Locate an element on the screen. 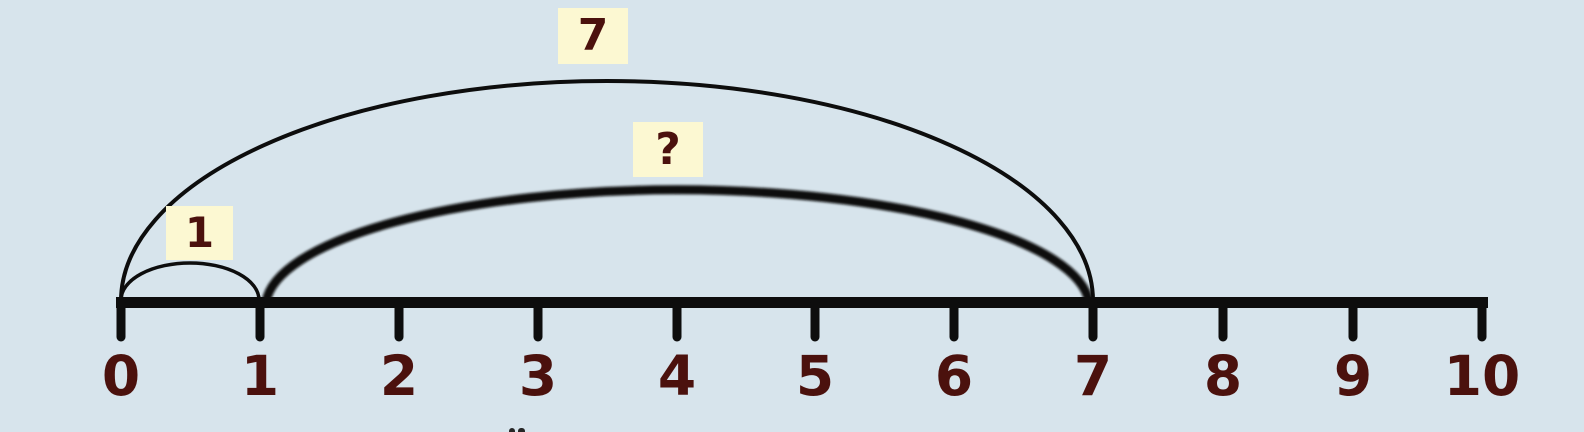 Image resolution: width=1584 pixels, height=432 pixels. tick-label-10: 10 is located at coordinates (1482, 376).